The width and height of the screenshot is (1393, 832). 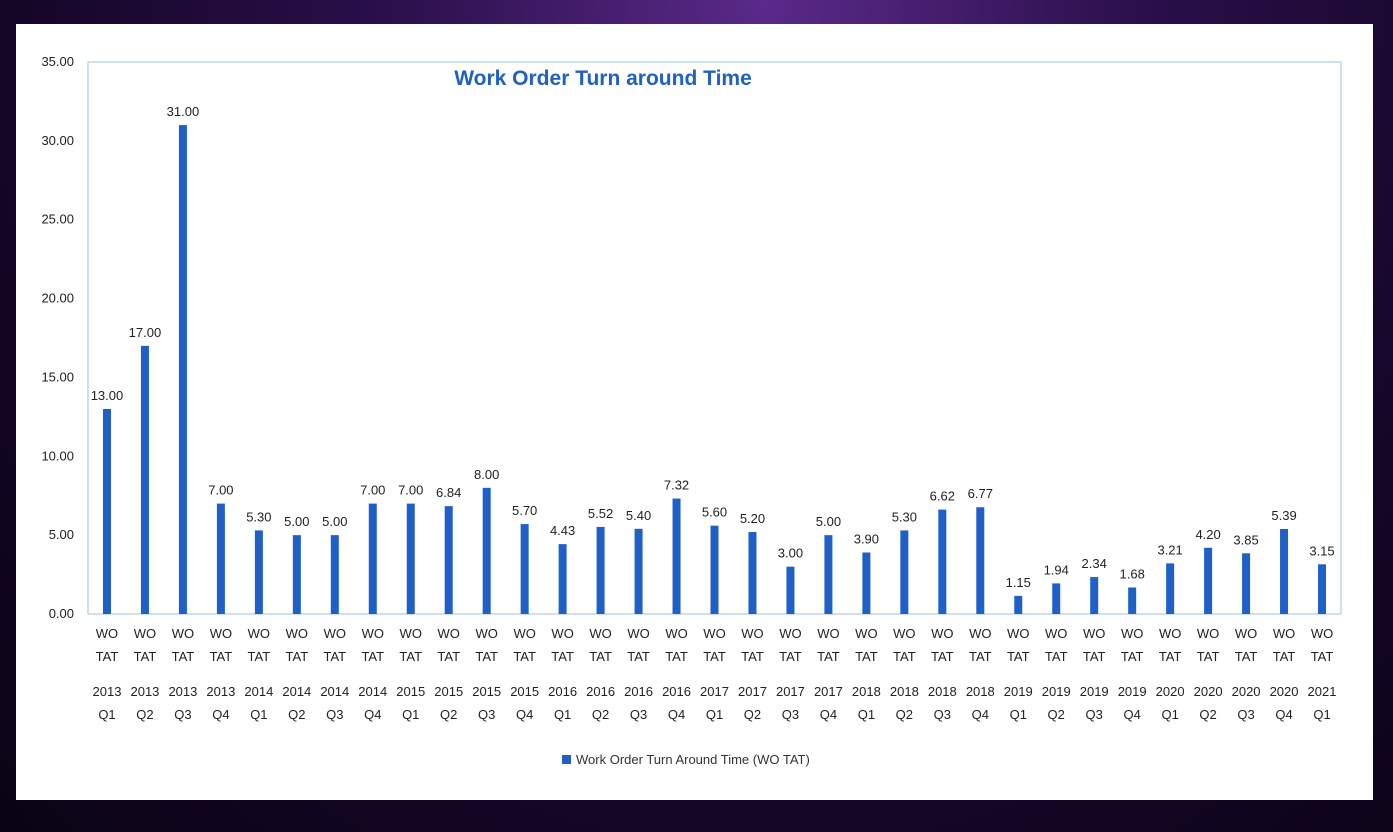 I want to click on y-tick-label: 35.00, so click(x=57, y=61).